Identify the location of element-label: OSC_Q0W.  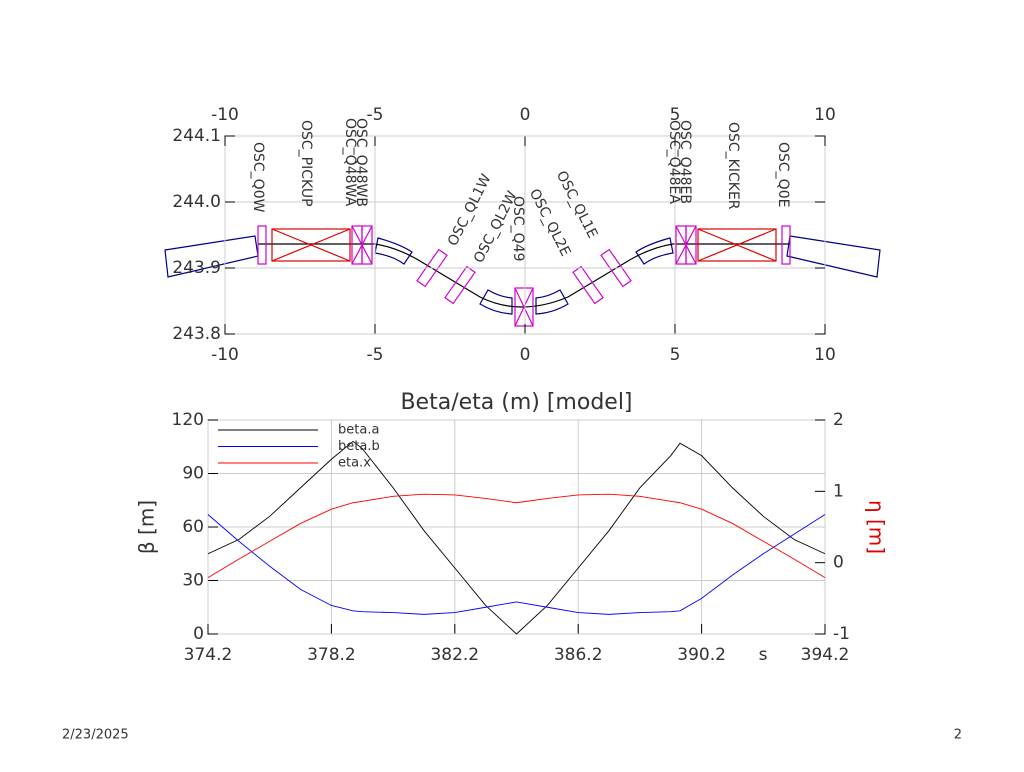
(258, 177).